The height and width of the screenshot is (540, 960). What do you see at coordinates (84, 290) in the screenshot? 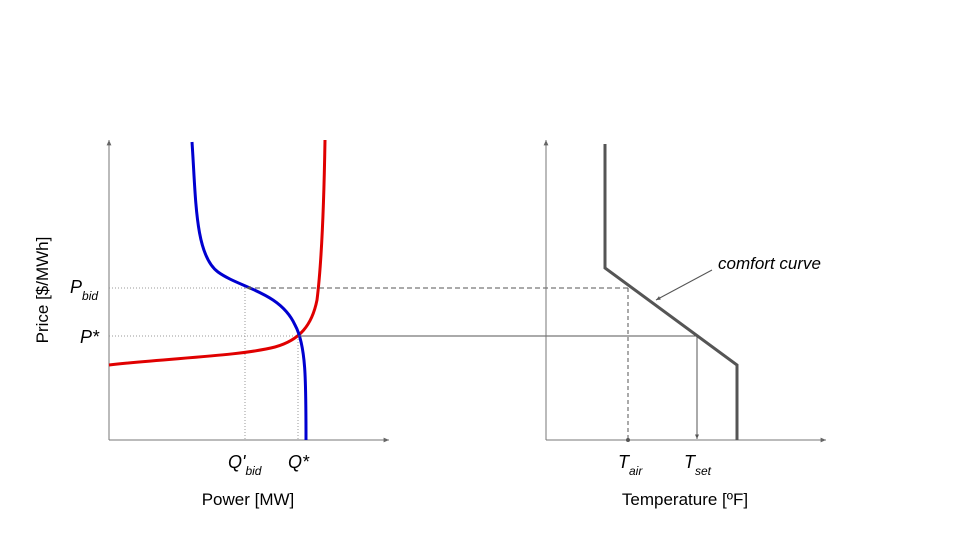
I see `p-bid-label: Pbid` at bounding box center [84, 290].